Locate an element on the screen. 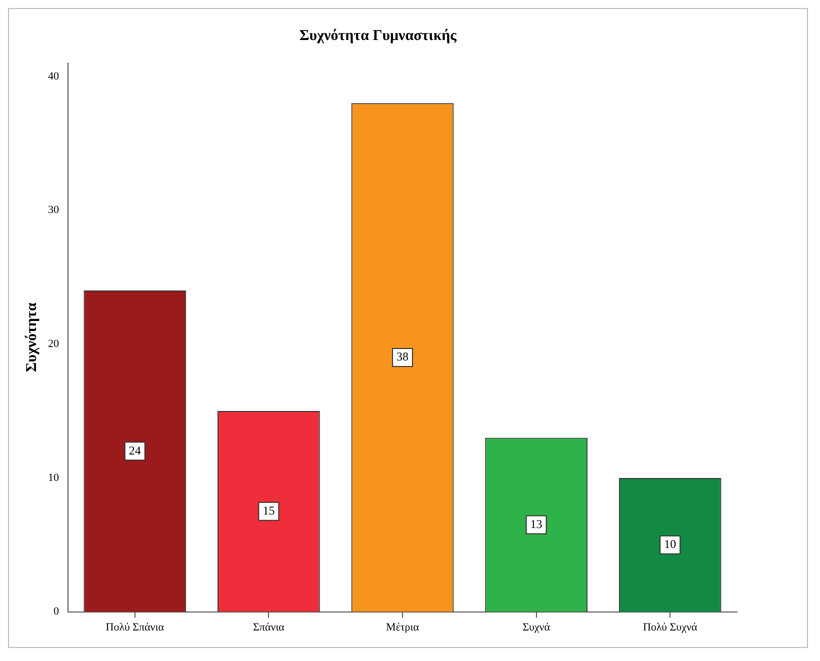  x-tick-label: Πολύ Συχνά is located at coordinates (670, 627).